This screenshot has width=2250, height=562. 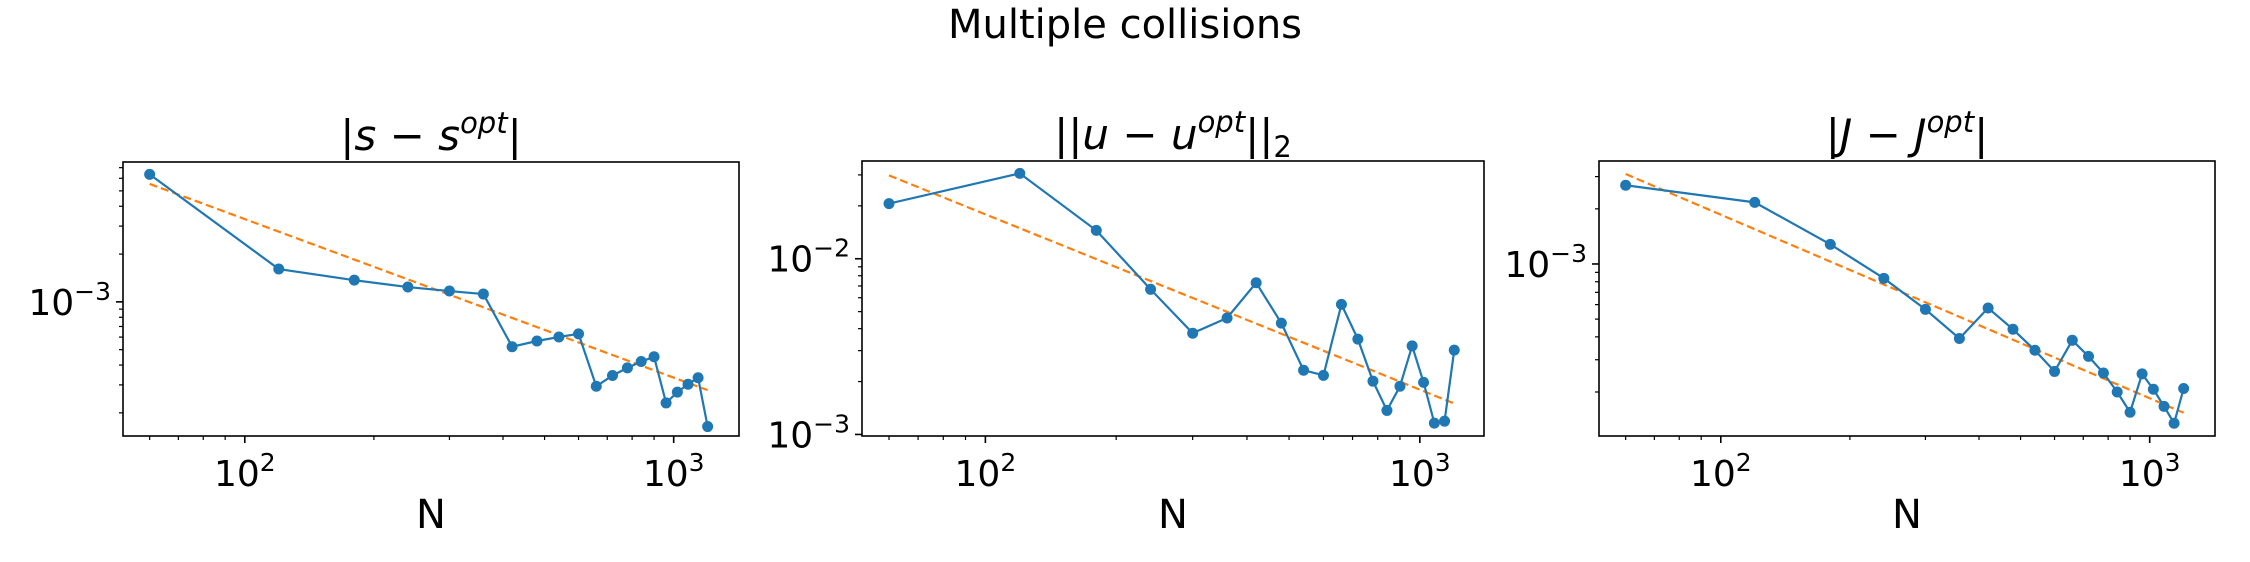 What do you see at coordinates (431, 133) in the screenshot?
I see `subplot-title: |s − sopt|` at bounding box center [431, 133].